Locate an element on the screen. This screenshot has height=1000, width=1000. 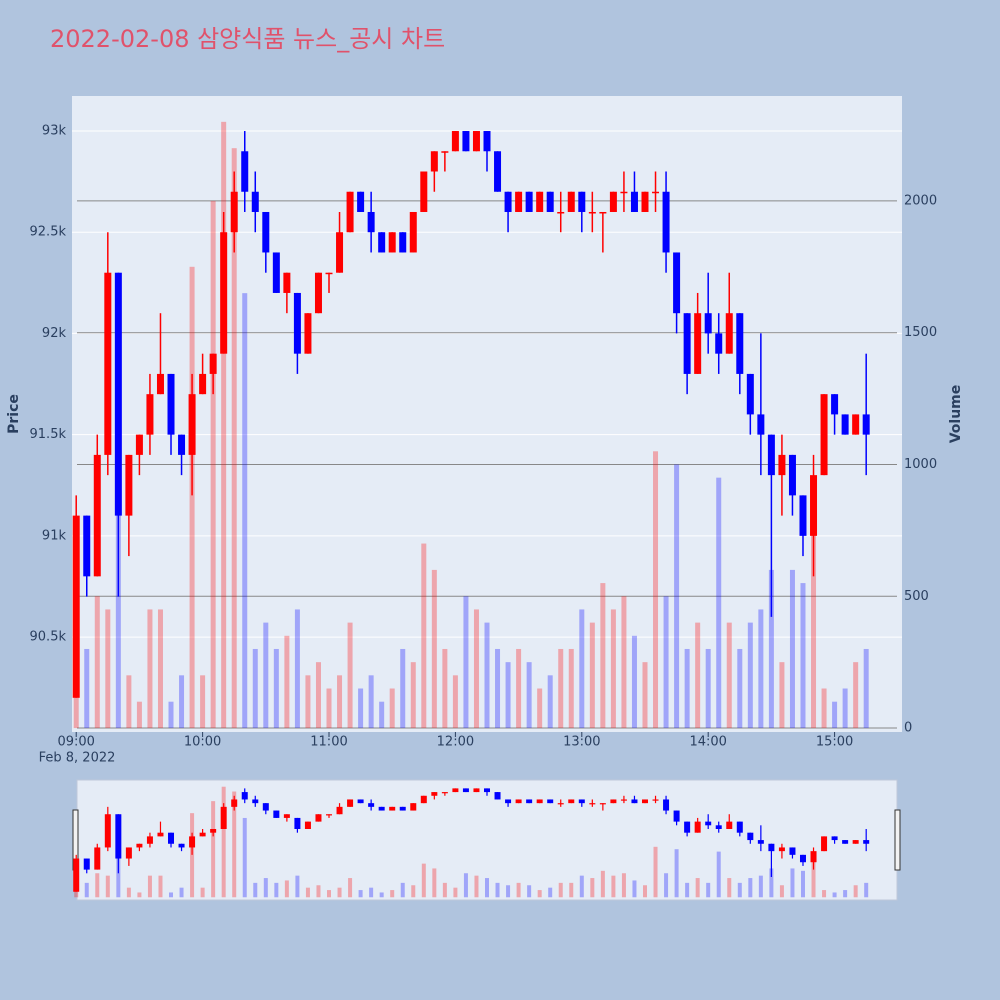
y2-tick-label: 0 is located at coordinates (908, 728).